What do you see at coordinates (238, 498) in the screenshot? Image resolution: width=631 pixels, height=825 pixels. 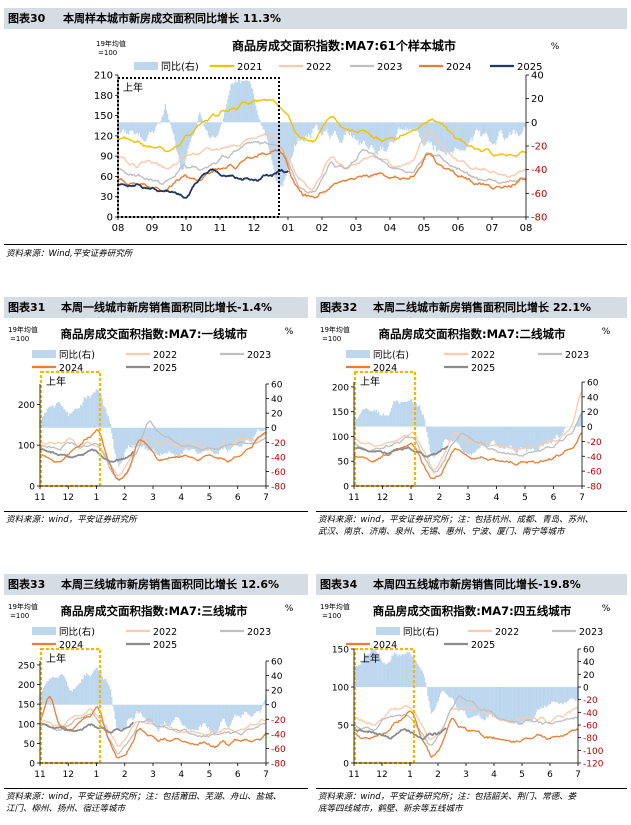 I see `x-tick-label: 6` at bounding box center [238, 498].